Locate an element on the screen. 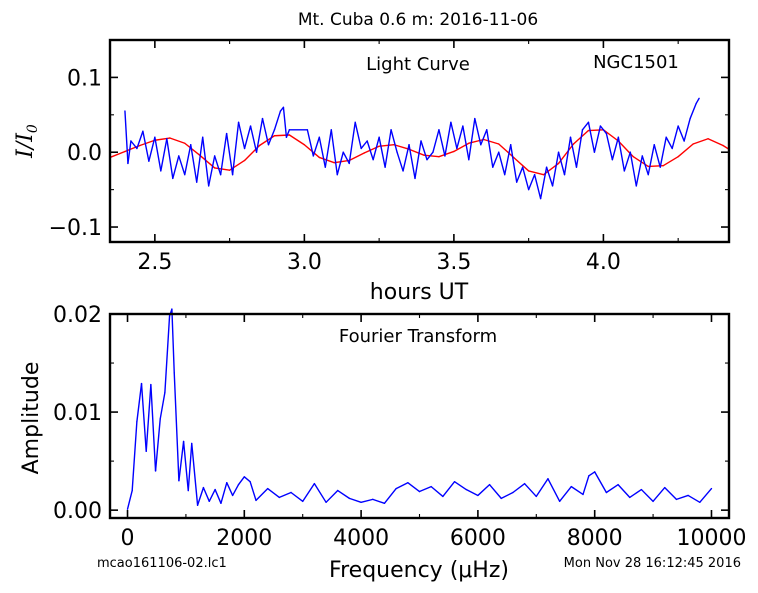 The image size is (758, 593). y-tick-label: 0.1 is located at coordinates (84, 78).